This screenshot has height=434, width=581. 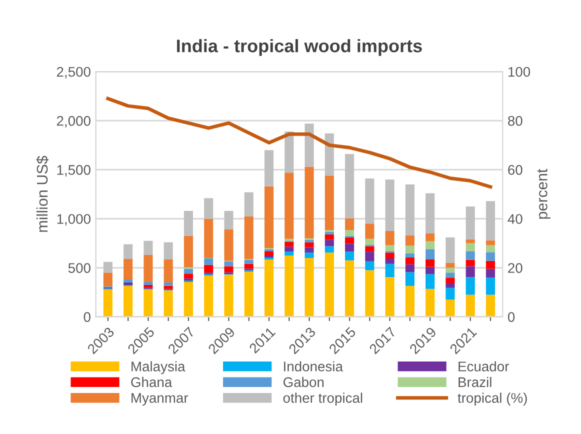 I want to click on chart-title: India - tropical wood imports, so click(x=299, y=47).